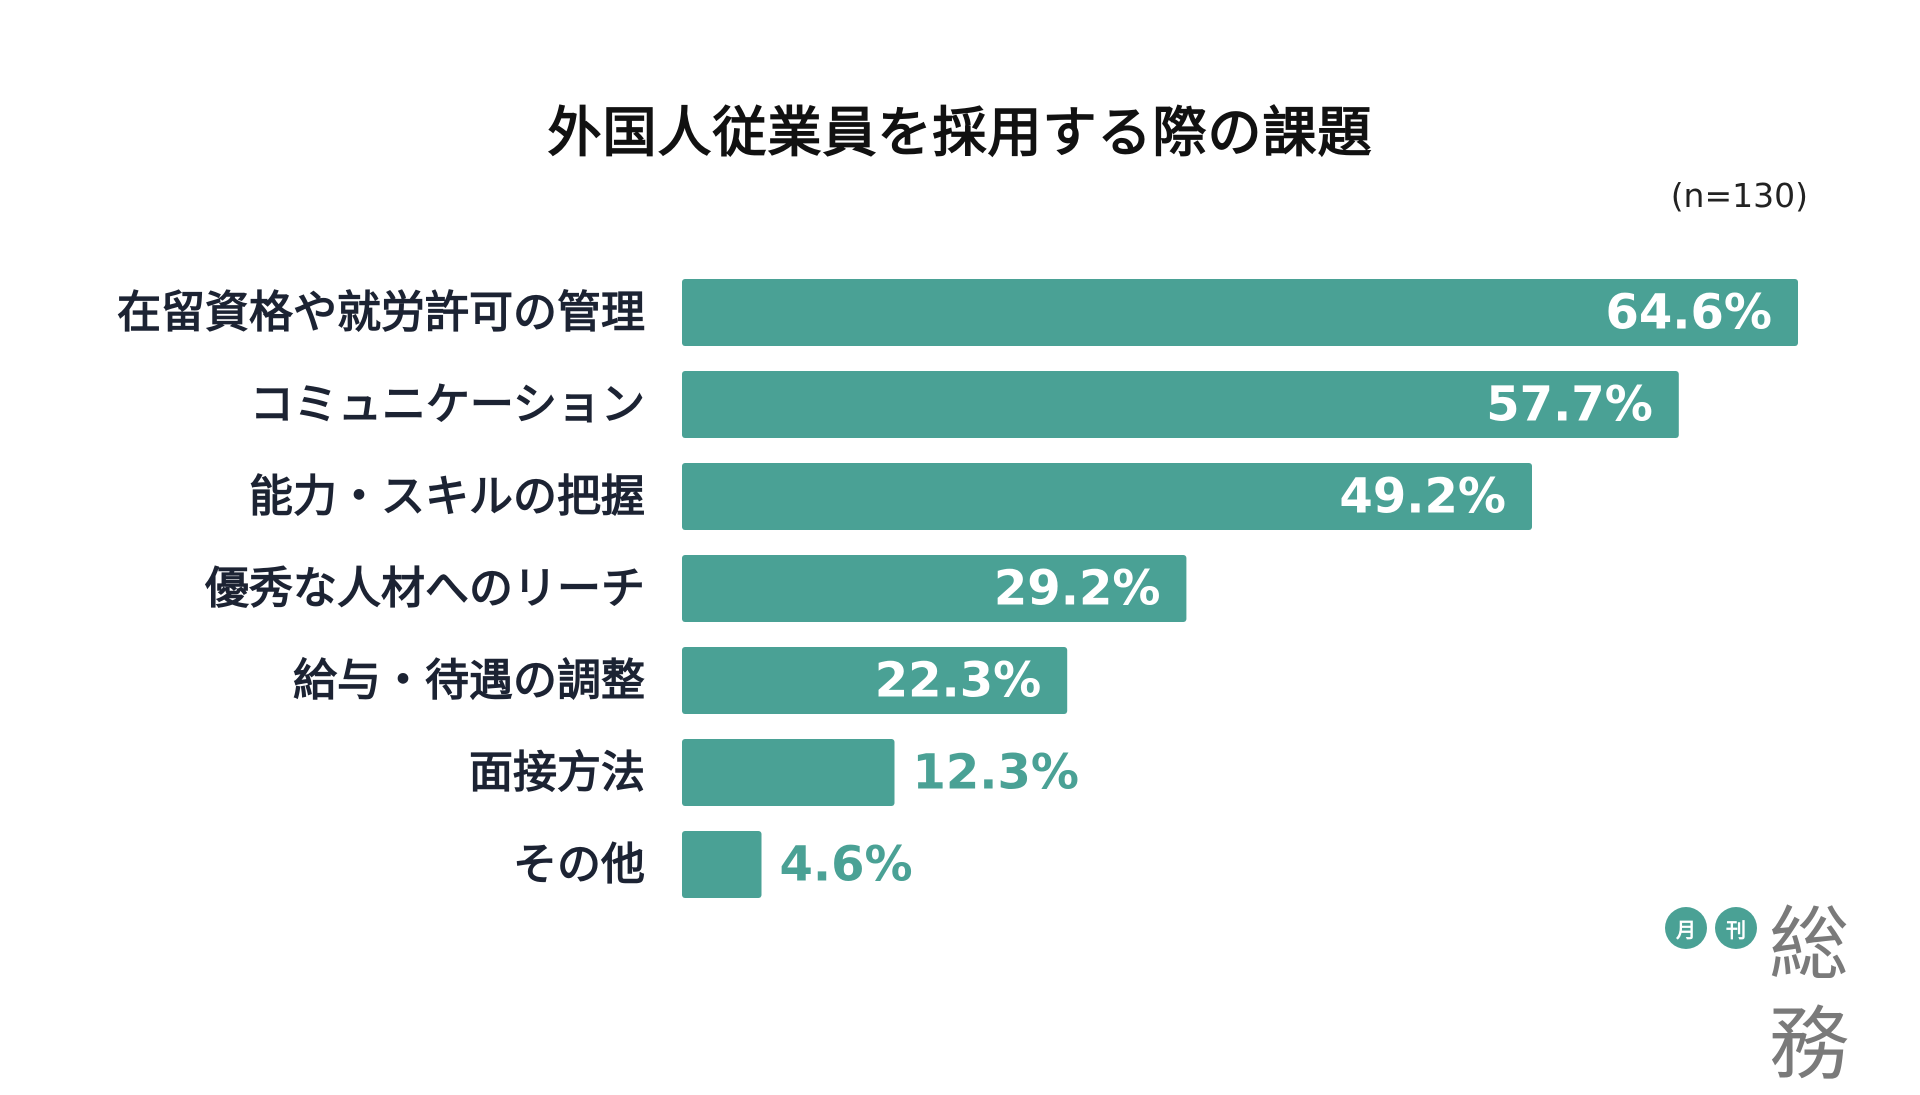 The image size is (1920, 1095). I want to click on gekkan-soumu-logo: 月 刊 総務, so click(1790, 993).